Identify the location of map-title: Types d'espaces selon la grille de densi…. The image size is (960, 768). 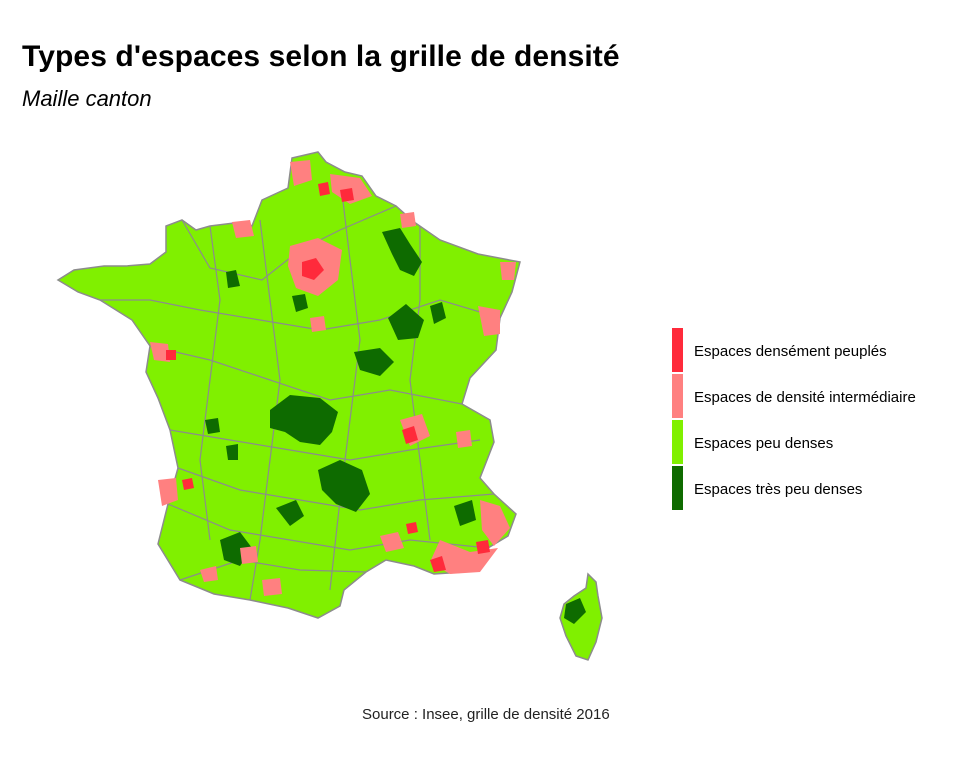
(321, 56).